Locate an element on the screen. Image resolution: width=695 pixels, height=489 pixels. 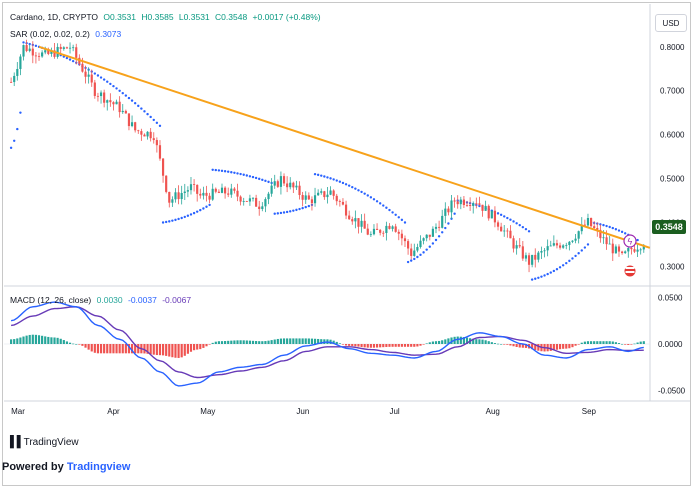
price-tick-label: 0.8000 is located at coordinates (672, 47).